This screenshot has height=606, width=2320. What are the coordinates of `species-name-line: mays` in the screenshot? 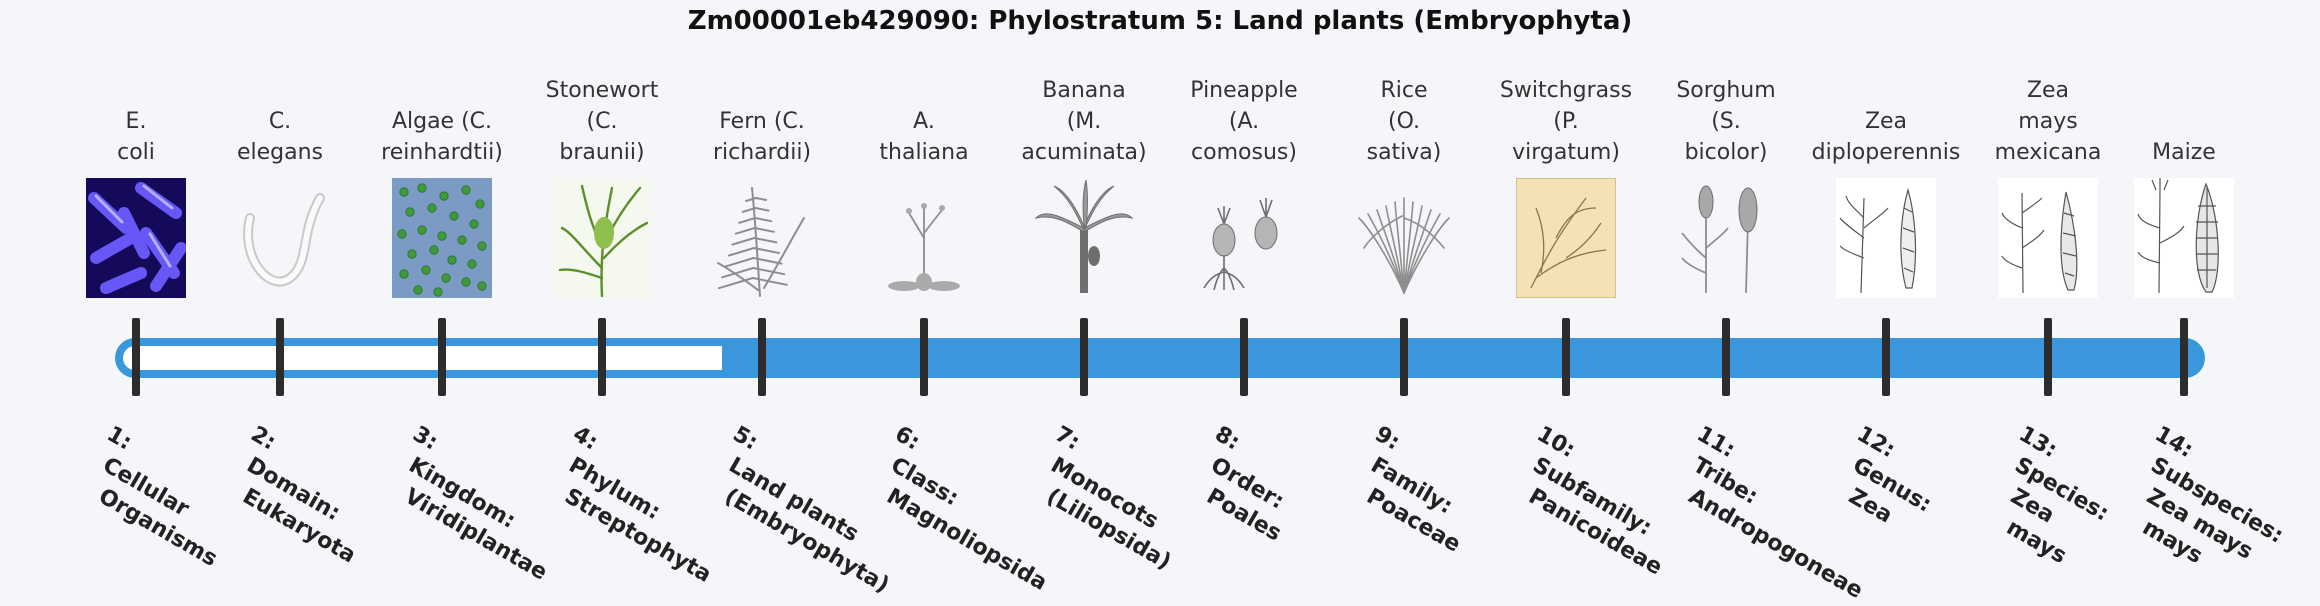 It's located at (2048, 121).